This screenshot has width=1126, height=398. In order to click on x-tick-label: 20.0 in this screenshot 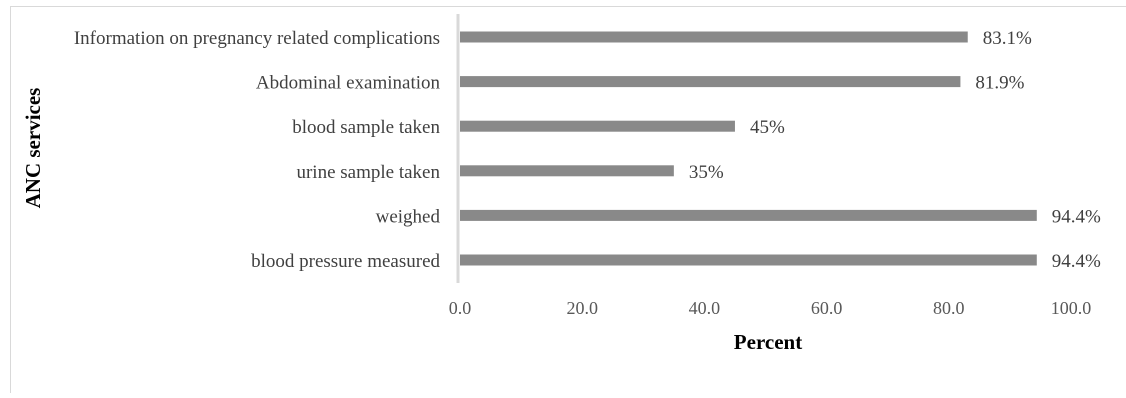, I will do `click(582, 308)`.